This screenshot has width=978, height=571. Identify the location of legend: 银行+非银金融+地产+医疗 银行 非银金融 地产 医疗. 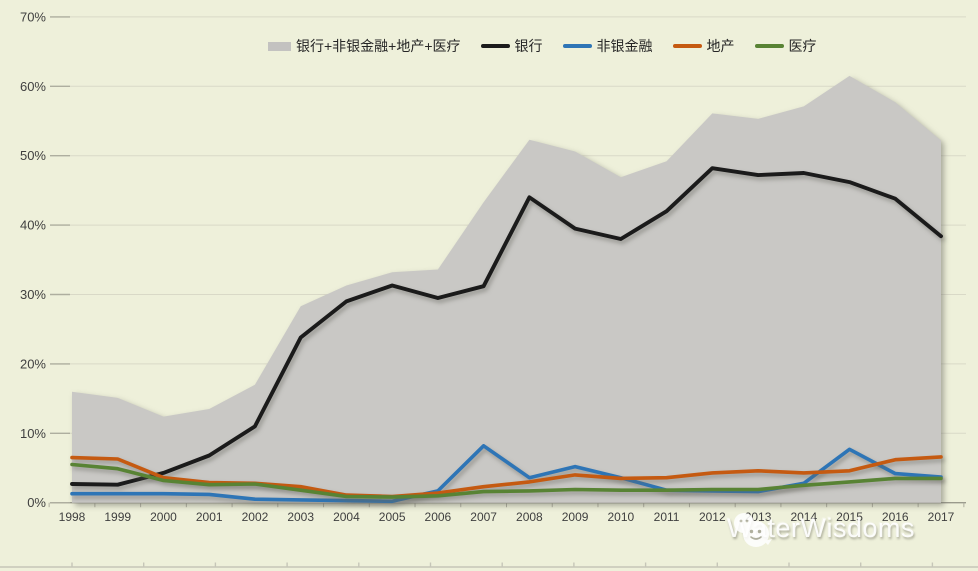
(542, 46).